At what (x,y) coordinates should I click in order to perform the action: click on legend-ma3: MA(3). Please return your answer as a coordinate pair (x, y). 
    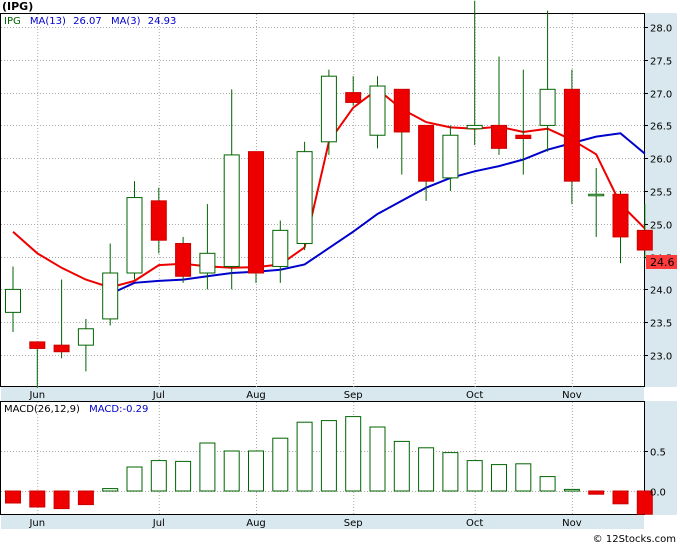
    Looking at the image, I should click on (126, 21).